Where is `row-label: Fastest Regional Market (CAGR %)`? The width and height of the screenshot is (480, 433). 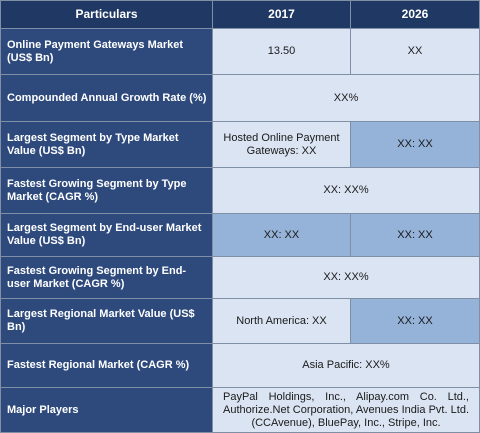
row-label: Fastest Regional Market (CAGR %) is located at coordinates (106, 365).